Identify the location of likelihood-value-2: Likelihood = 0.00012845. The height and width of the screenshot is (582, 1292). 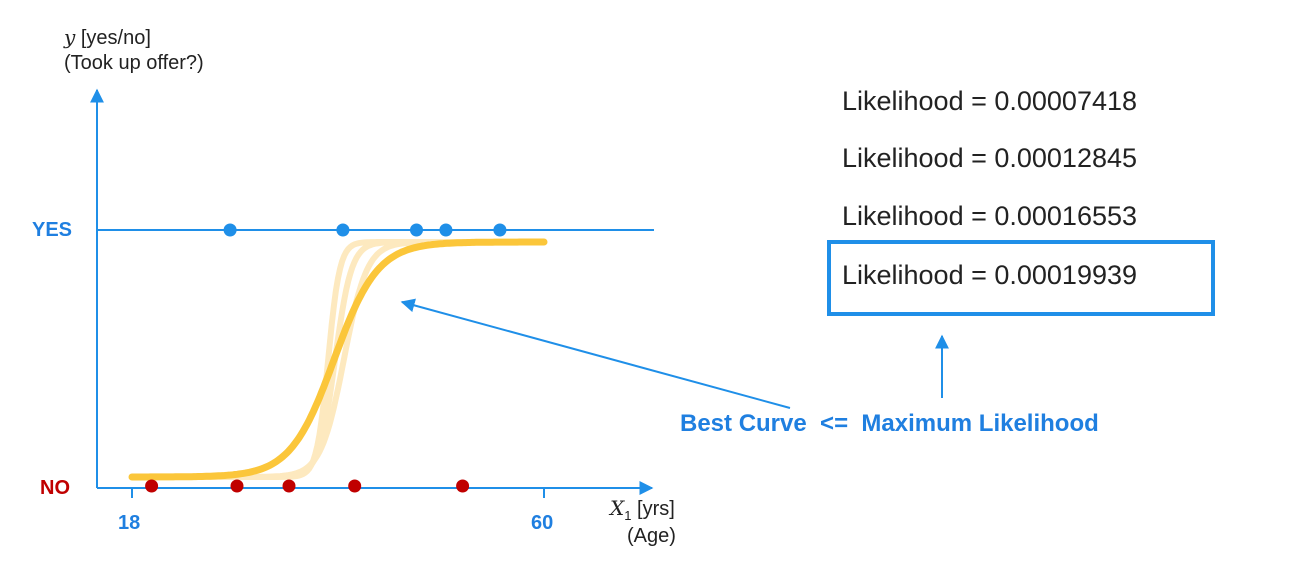
(990, 158).